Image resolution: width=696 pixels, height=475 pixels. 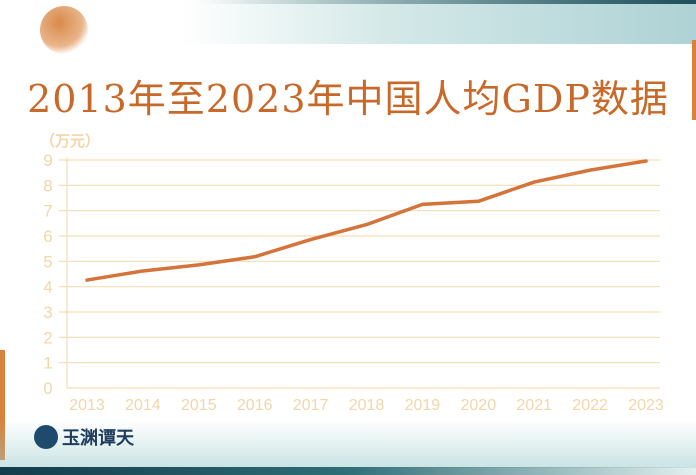 What do you see at coordinates (64, 30) in the screenshot?
I see `sun-decoration` at bounding box center [64, 30].